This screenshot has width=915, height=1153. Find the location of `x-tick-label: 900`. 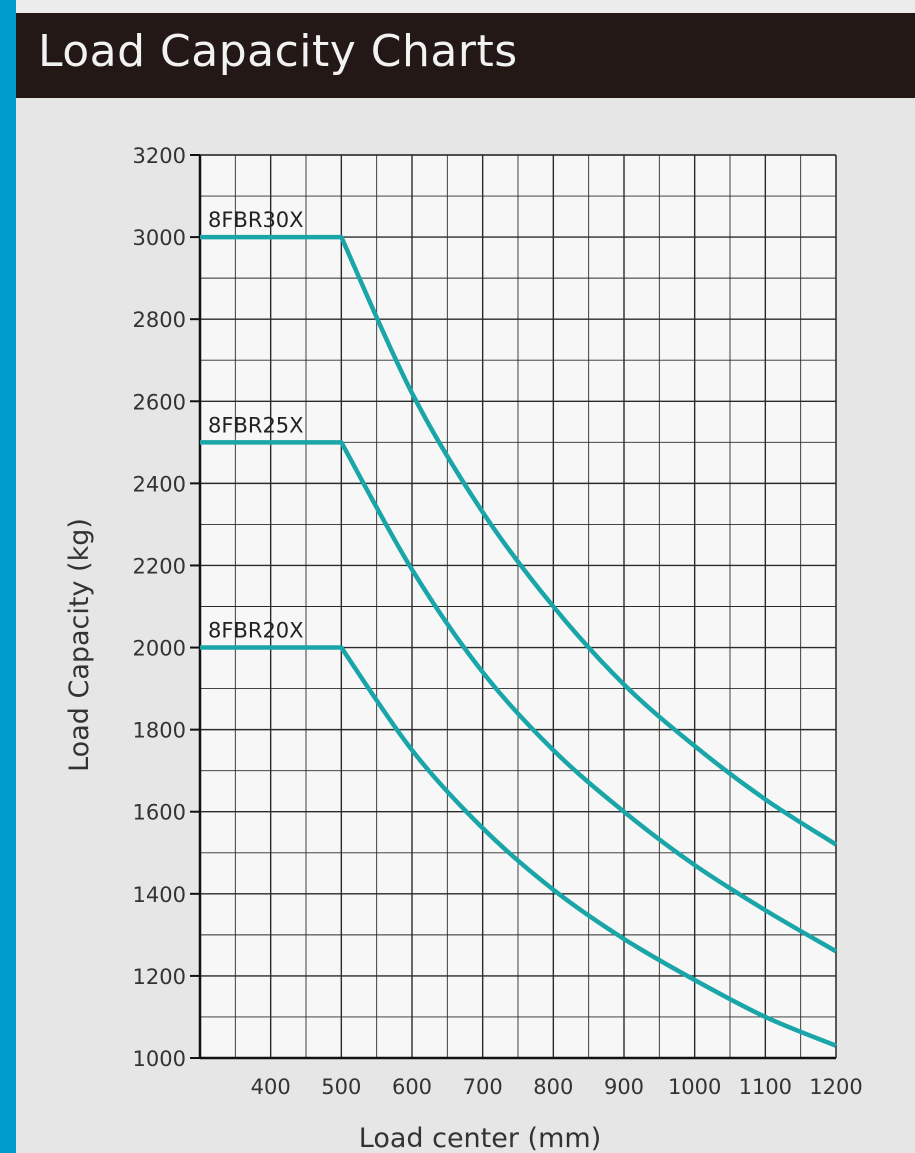

x-tick-label: 900 is located at coordinates (624, 1087).